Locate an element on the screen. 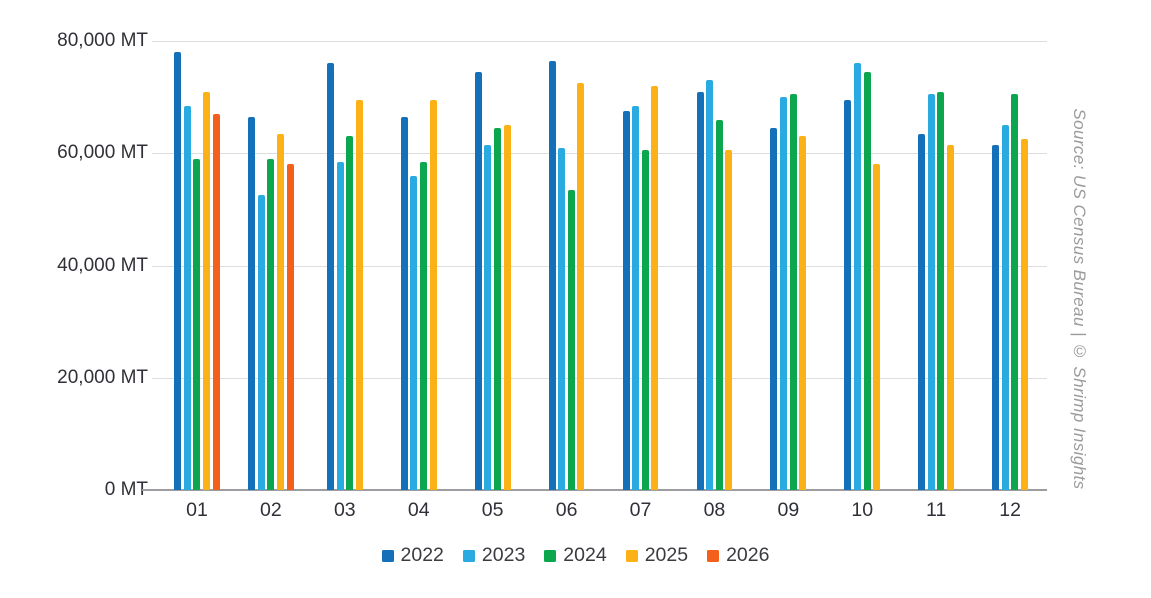  legend-item-2026: 2026 is located at coordinates (738, 555).